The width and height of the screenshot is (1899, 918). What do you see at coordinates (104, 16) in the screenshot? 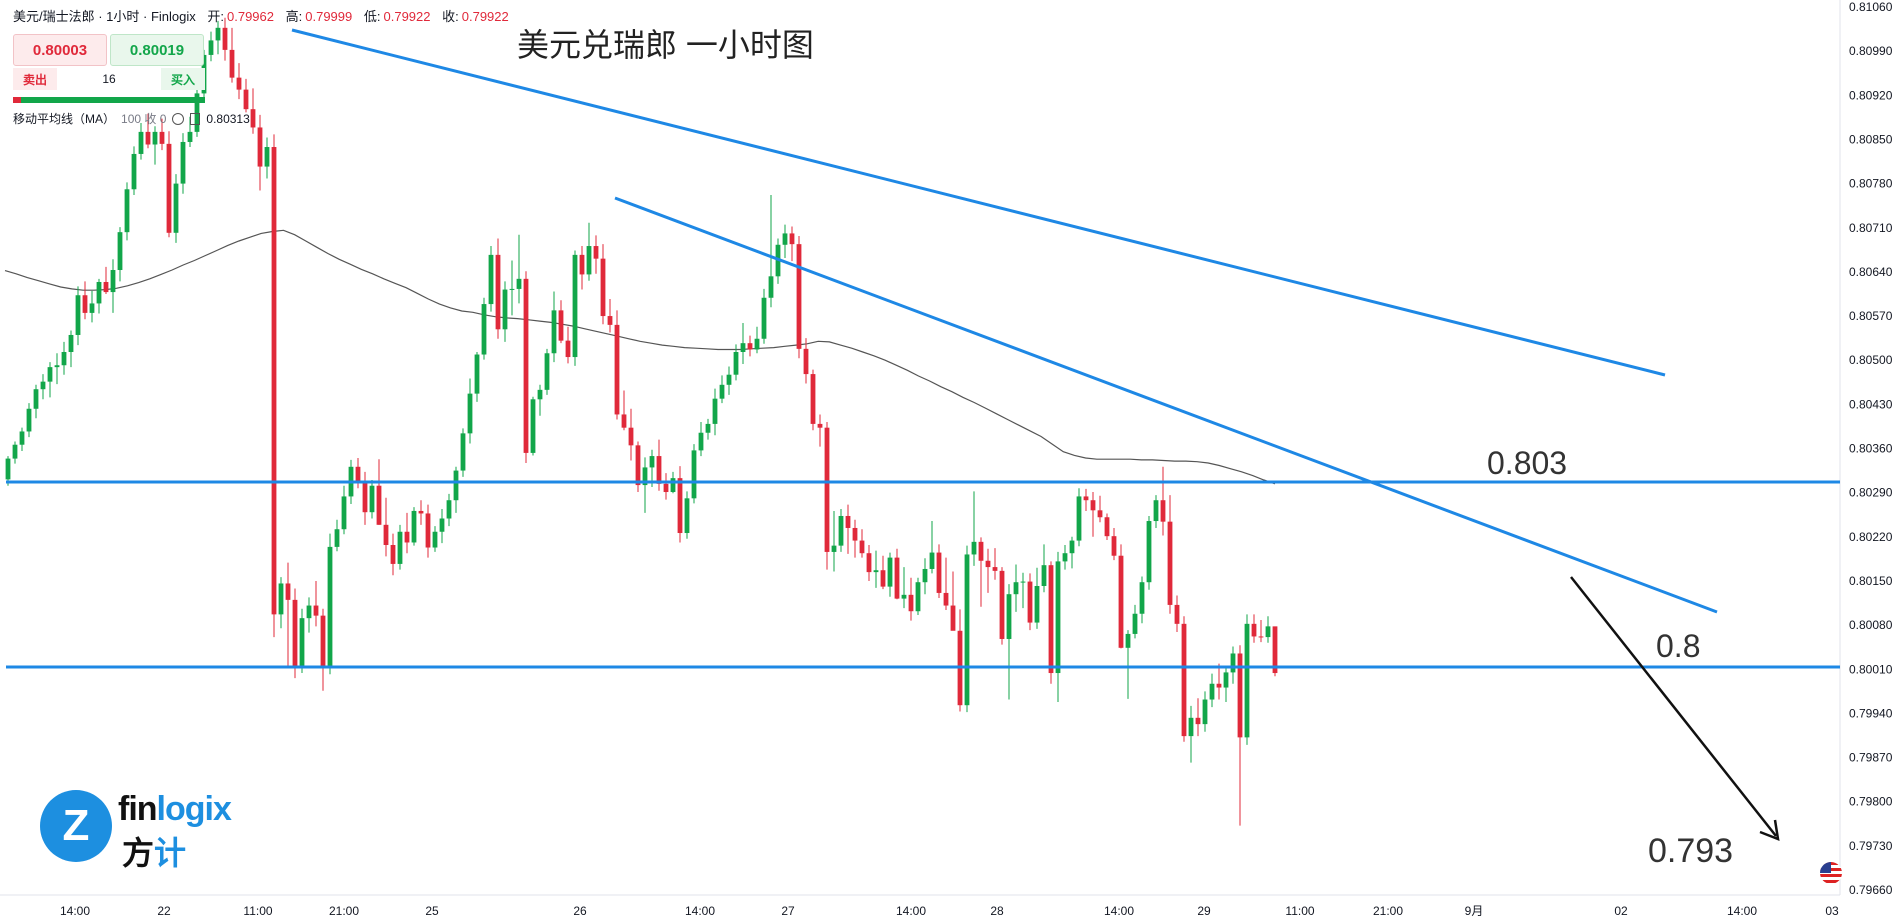
I see `symbol-label: 美元/瑞士法郎 · 1小时 · Finlogix` at bounding box center [104, 16].